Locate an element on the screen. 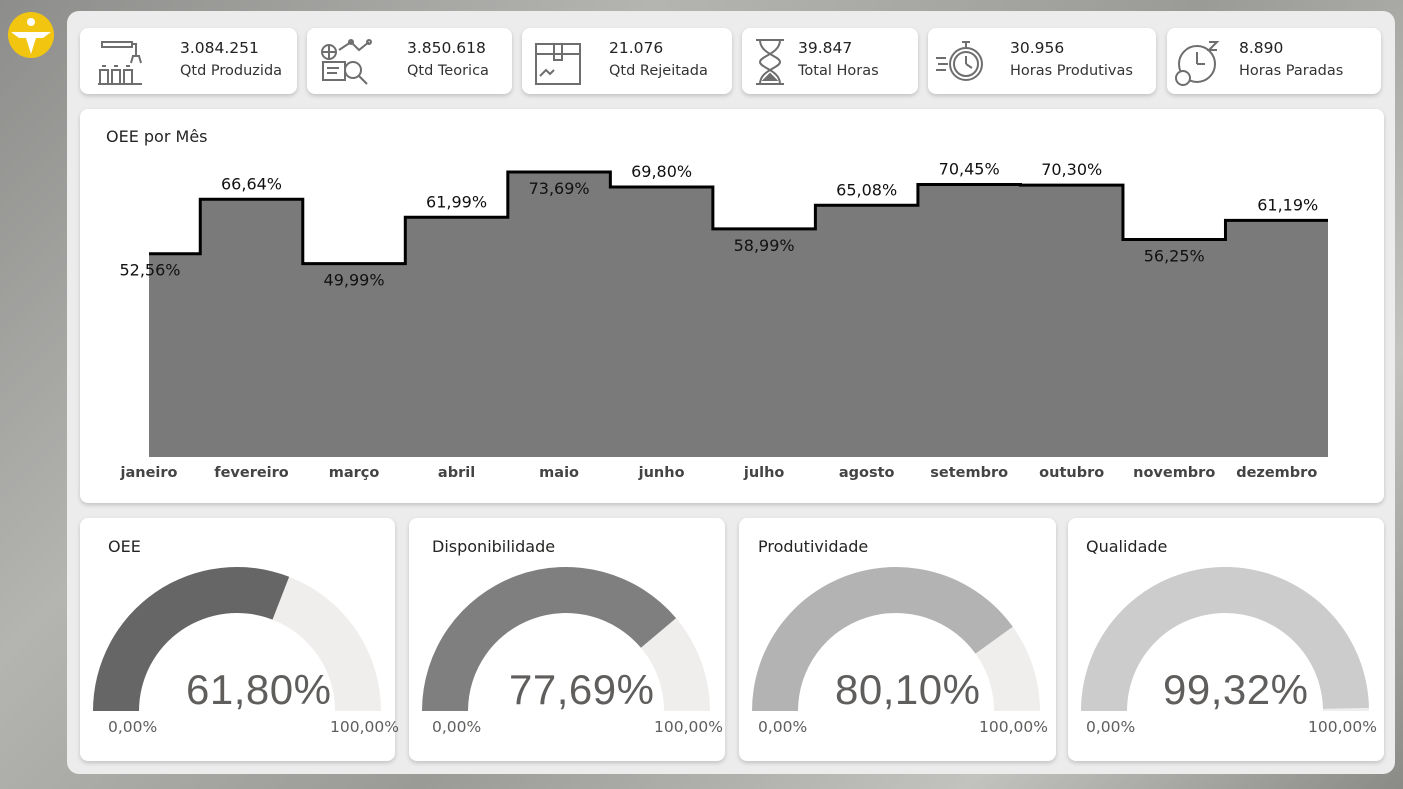 Image resolution: width=1403 pixels, height=789 pixels. x-tick-label: maio is located at coordinates (559, 473).